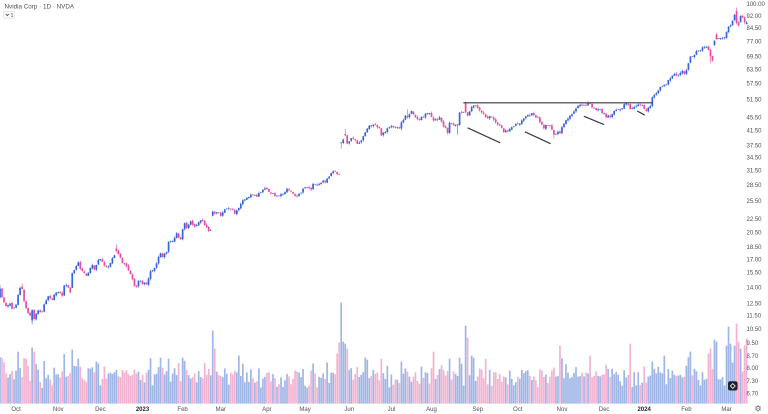 Image resolution: width=768 pixels, height=414 pixels. Describe the element at coordinates (755, 43) in the screenshot. I see `svg-text: 77.00` at that location.